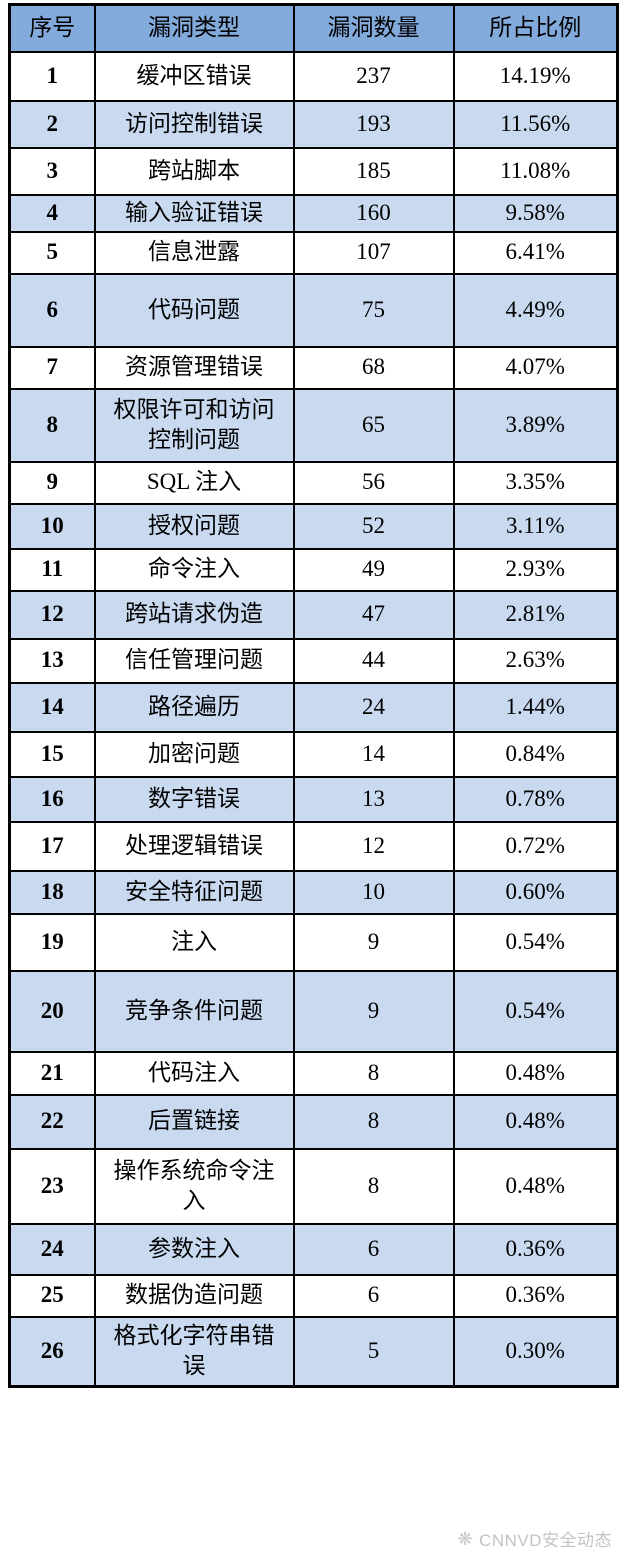  I want to click on cnnvd-logo-icon: ❋, so click(465, 1538).